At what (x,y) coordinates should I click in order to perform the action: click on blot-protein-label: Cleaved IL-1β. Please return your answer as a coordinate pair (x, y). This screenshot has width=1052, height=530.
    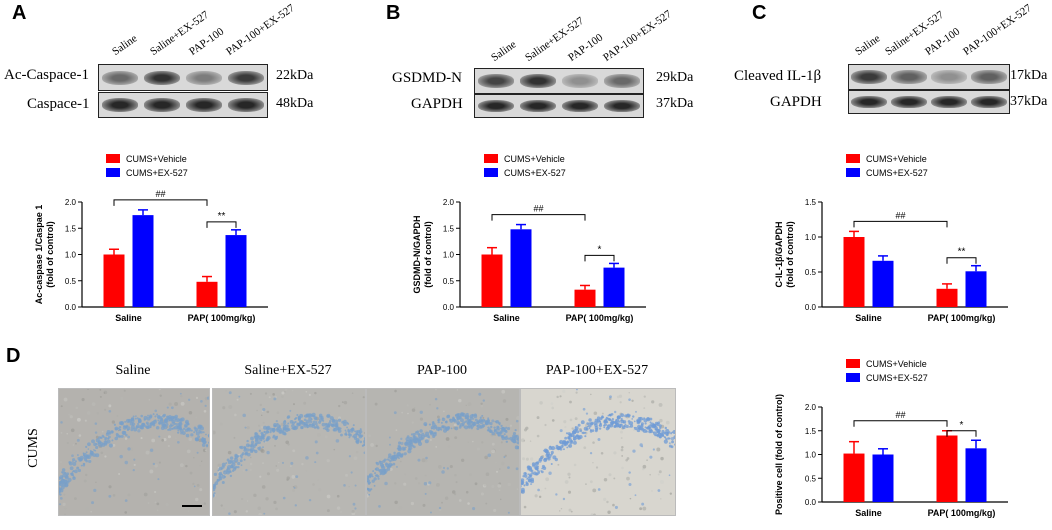
    Looking at the image, I should click on (778, 76).